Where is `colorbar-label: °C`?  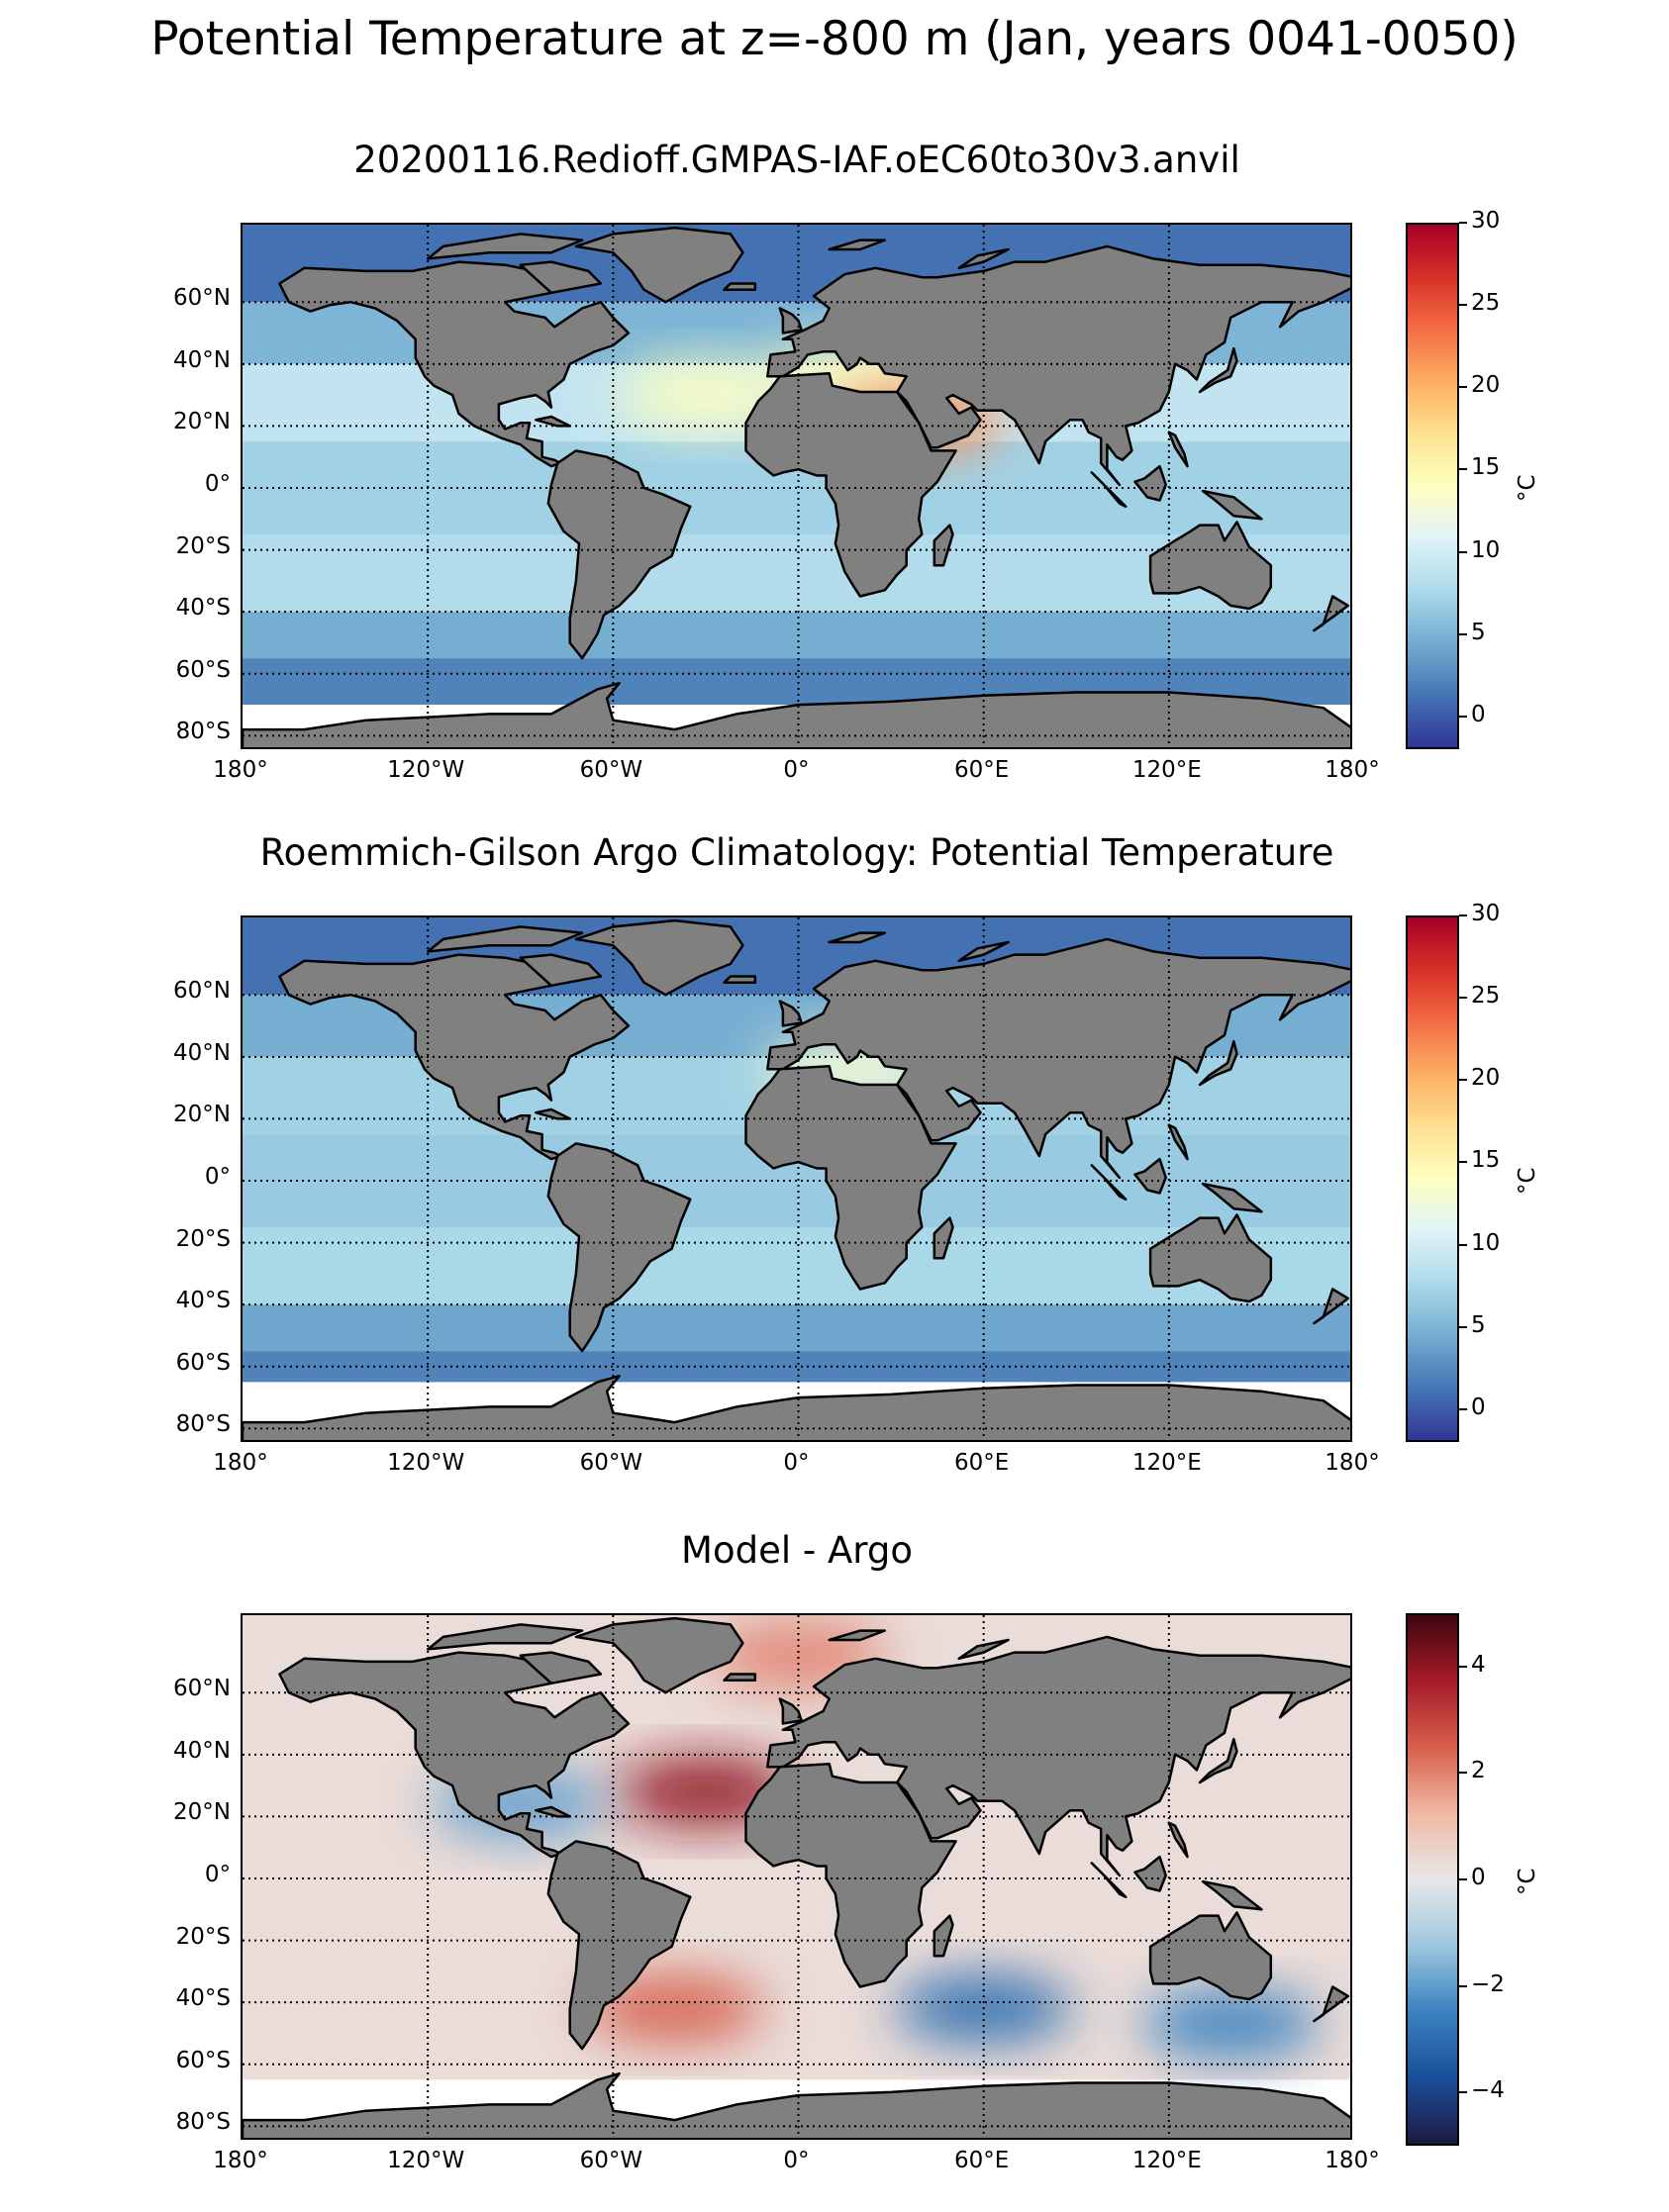
colorbar-label: °C is located at coordinates (1527, 1881).